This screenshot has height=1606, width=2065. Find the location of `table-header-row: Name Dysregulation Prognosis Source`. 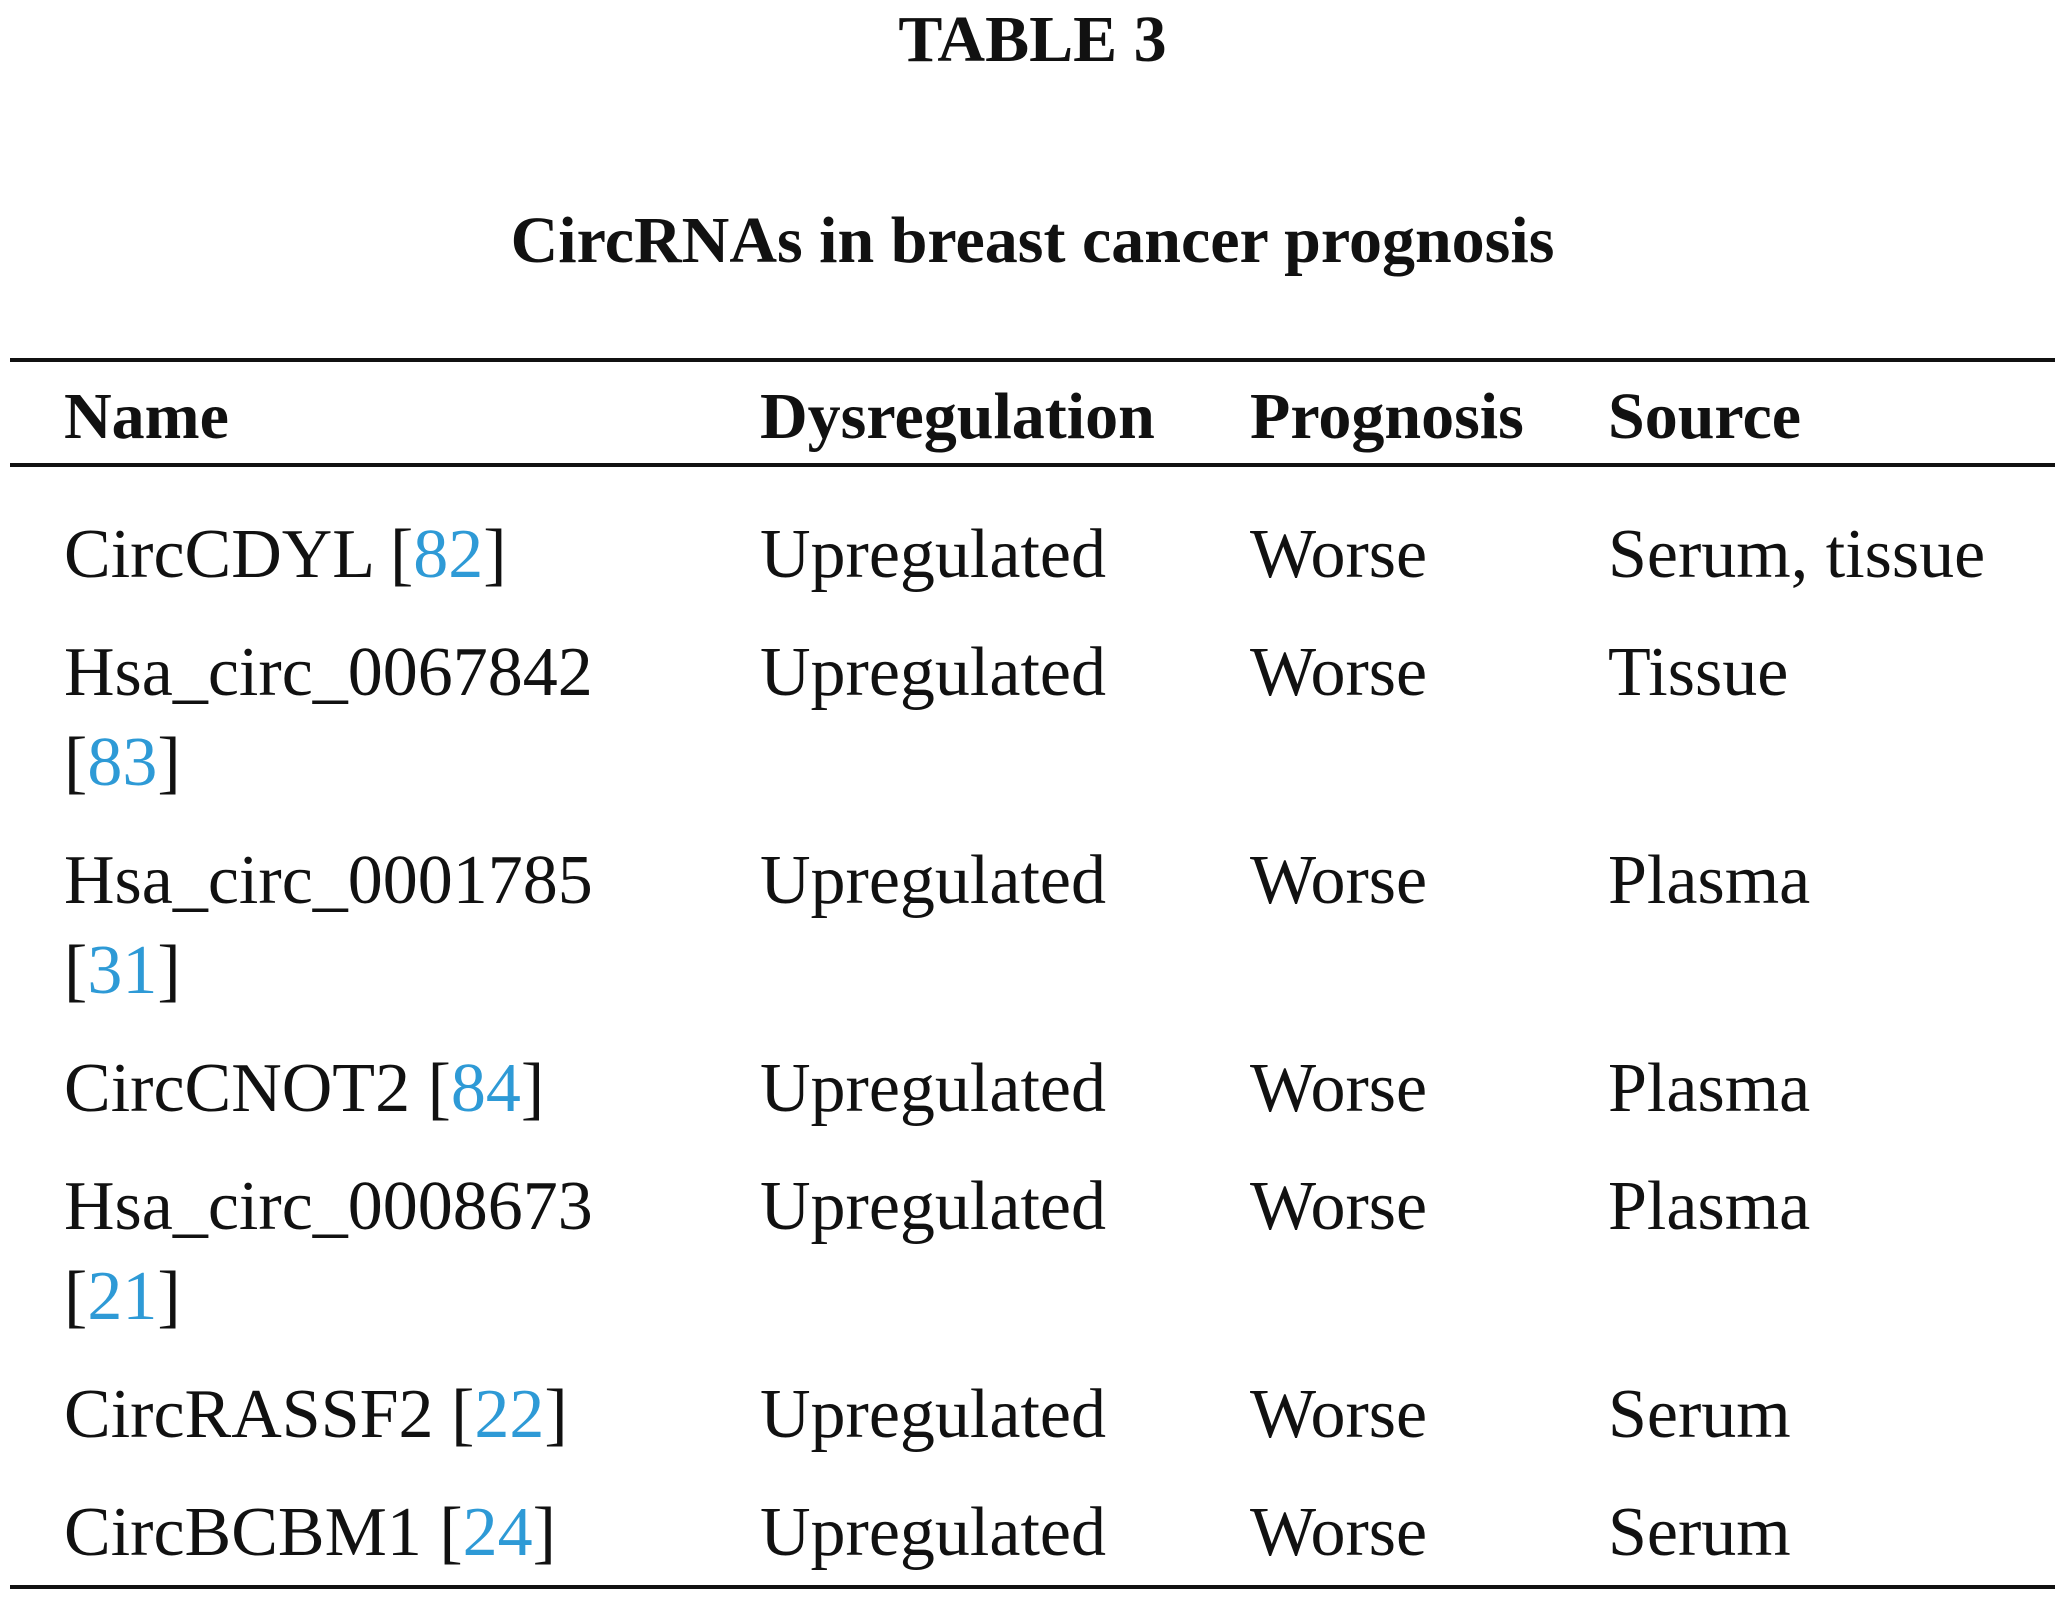

table-header-row: Name Dysregulation Prognosis Source is located at coordinates (1032, 412).